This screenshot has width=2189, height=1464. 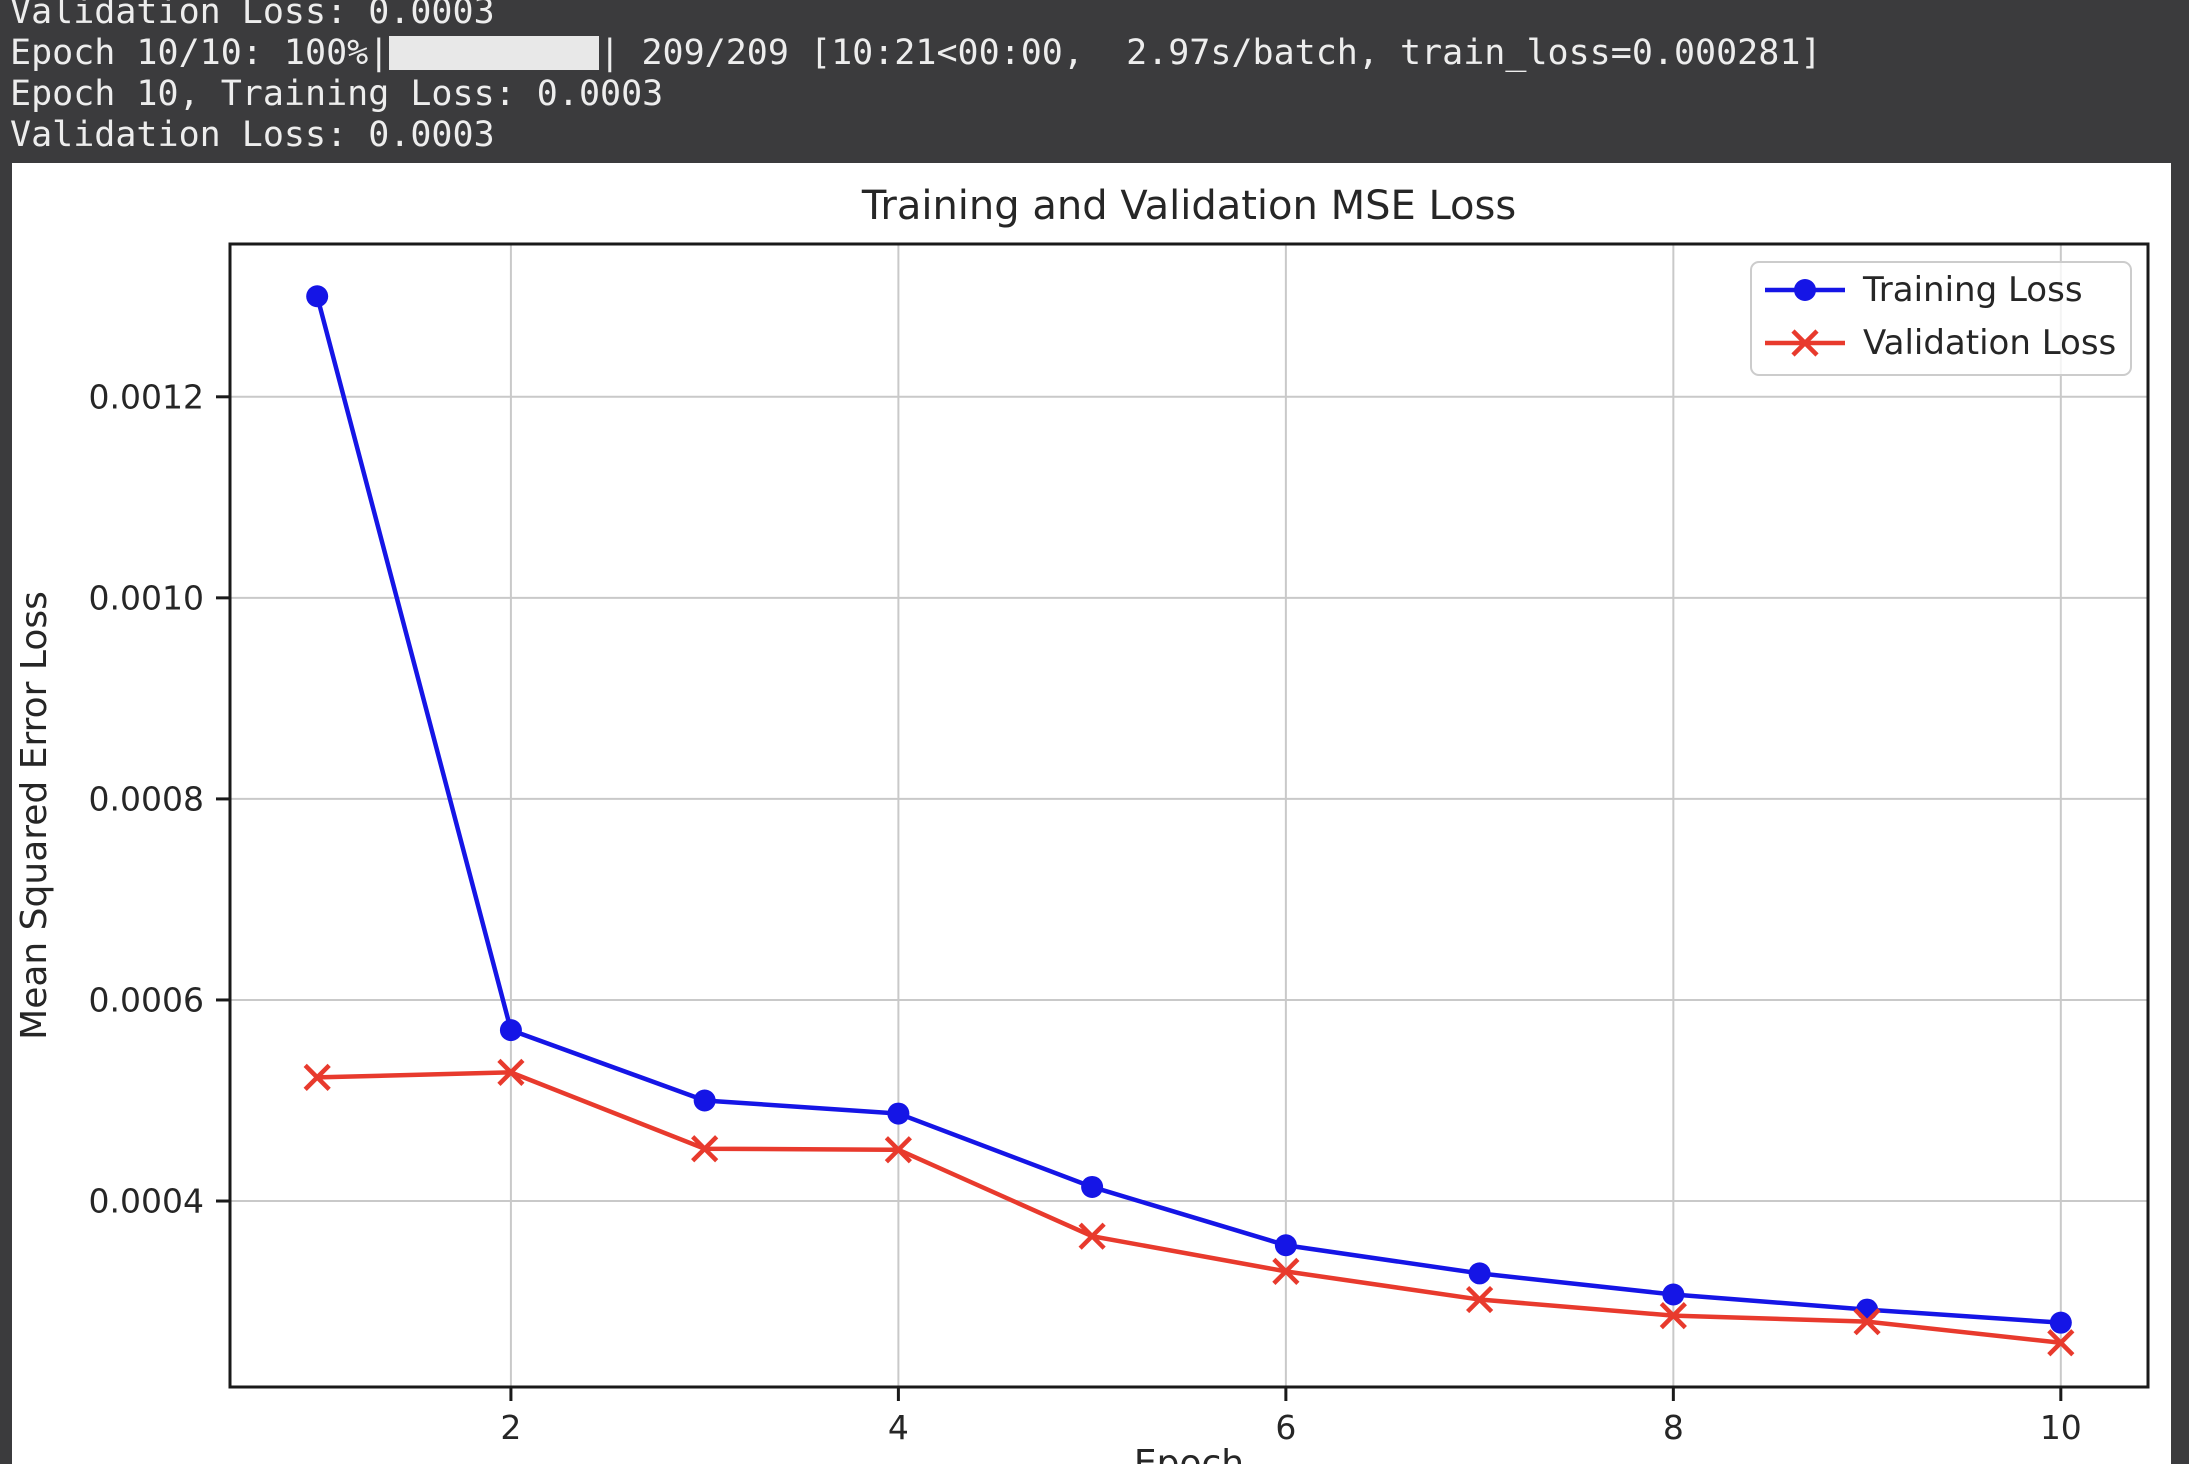 What do you see at coordinates (1941, 318) in the screenshot?
I see `legend-box` at bounding box center [1941, 318].